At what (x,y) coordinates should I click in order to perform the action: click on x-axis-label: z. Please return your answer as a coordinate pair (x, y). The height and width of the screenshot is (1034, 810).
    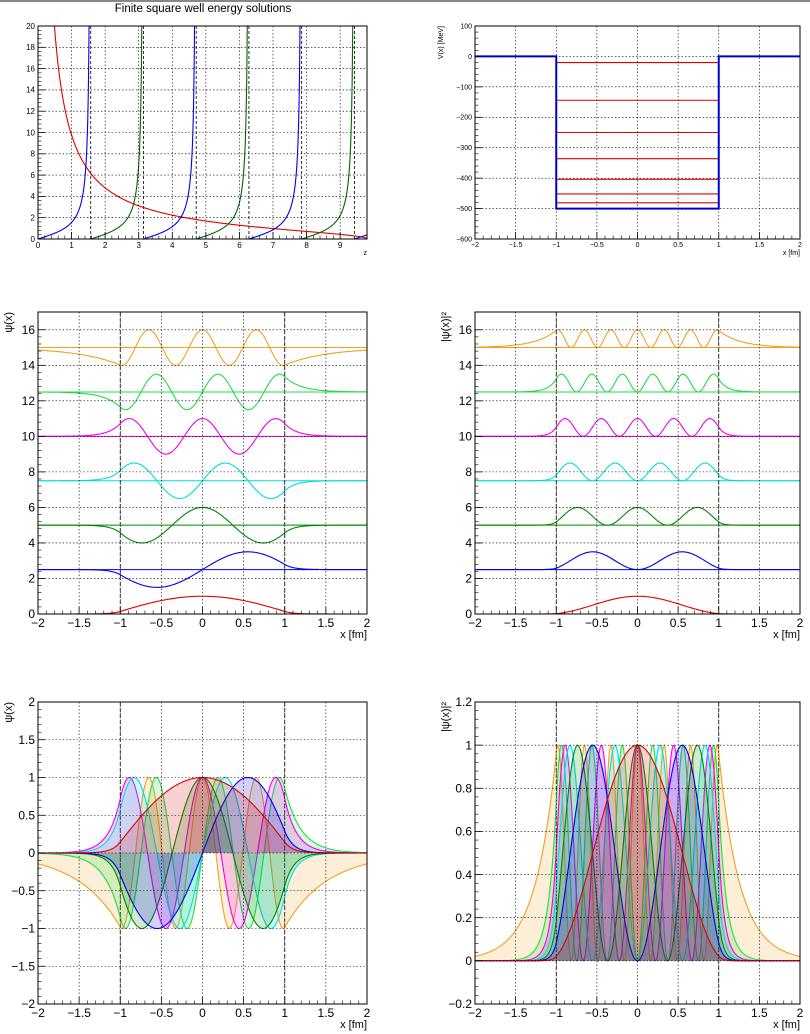
    Looking at the image, I should click on (366, 253).